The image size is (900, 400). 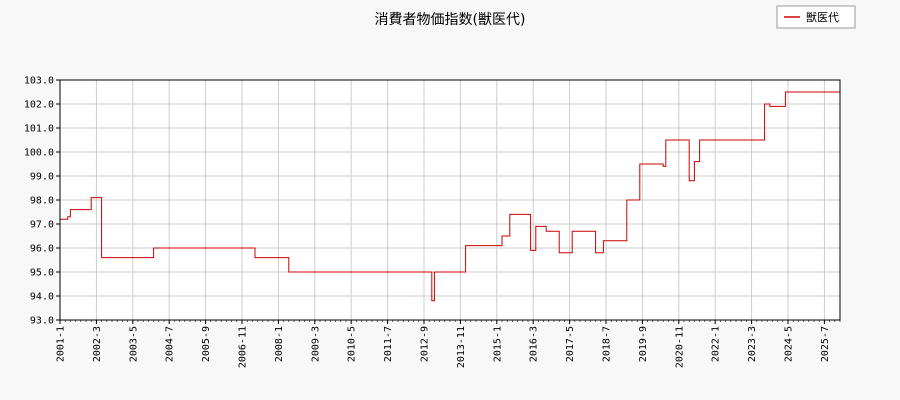 I want to click on y-tick-label: 94.0, so click(x=42, y=297).